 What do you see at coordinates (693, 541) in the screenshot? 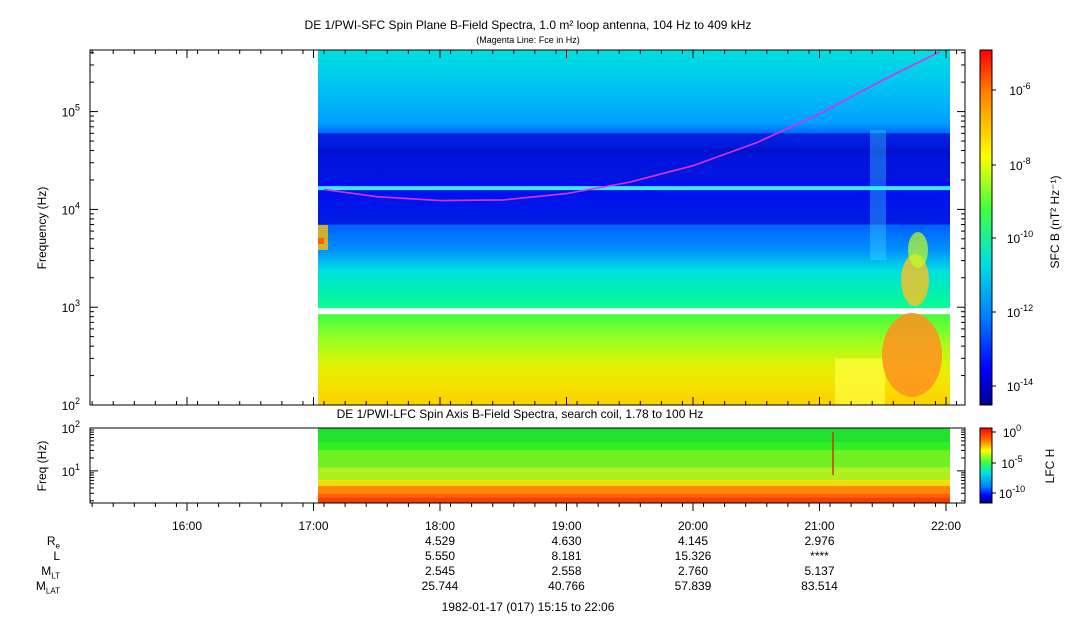
I see `ephemeris-value: 4.145` at bounding box center [693, 541].